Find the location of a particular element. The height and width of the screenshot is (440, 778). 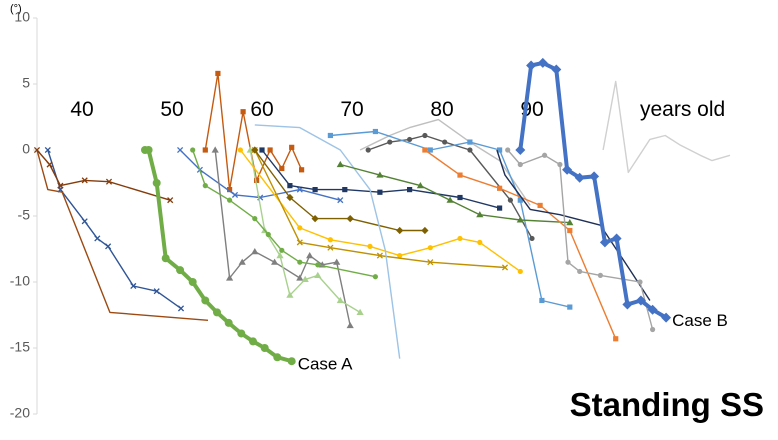

y-tick-label: -15 is located at coordinates (20, 347).